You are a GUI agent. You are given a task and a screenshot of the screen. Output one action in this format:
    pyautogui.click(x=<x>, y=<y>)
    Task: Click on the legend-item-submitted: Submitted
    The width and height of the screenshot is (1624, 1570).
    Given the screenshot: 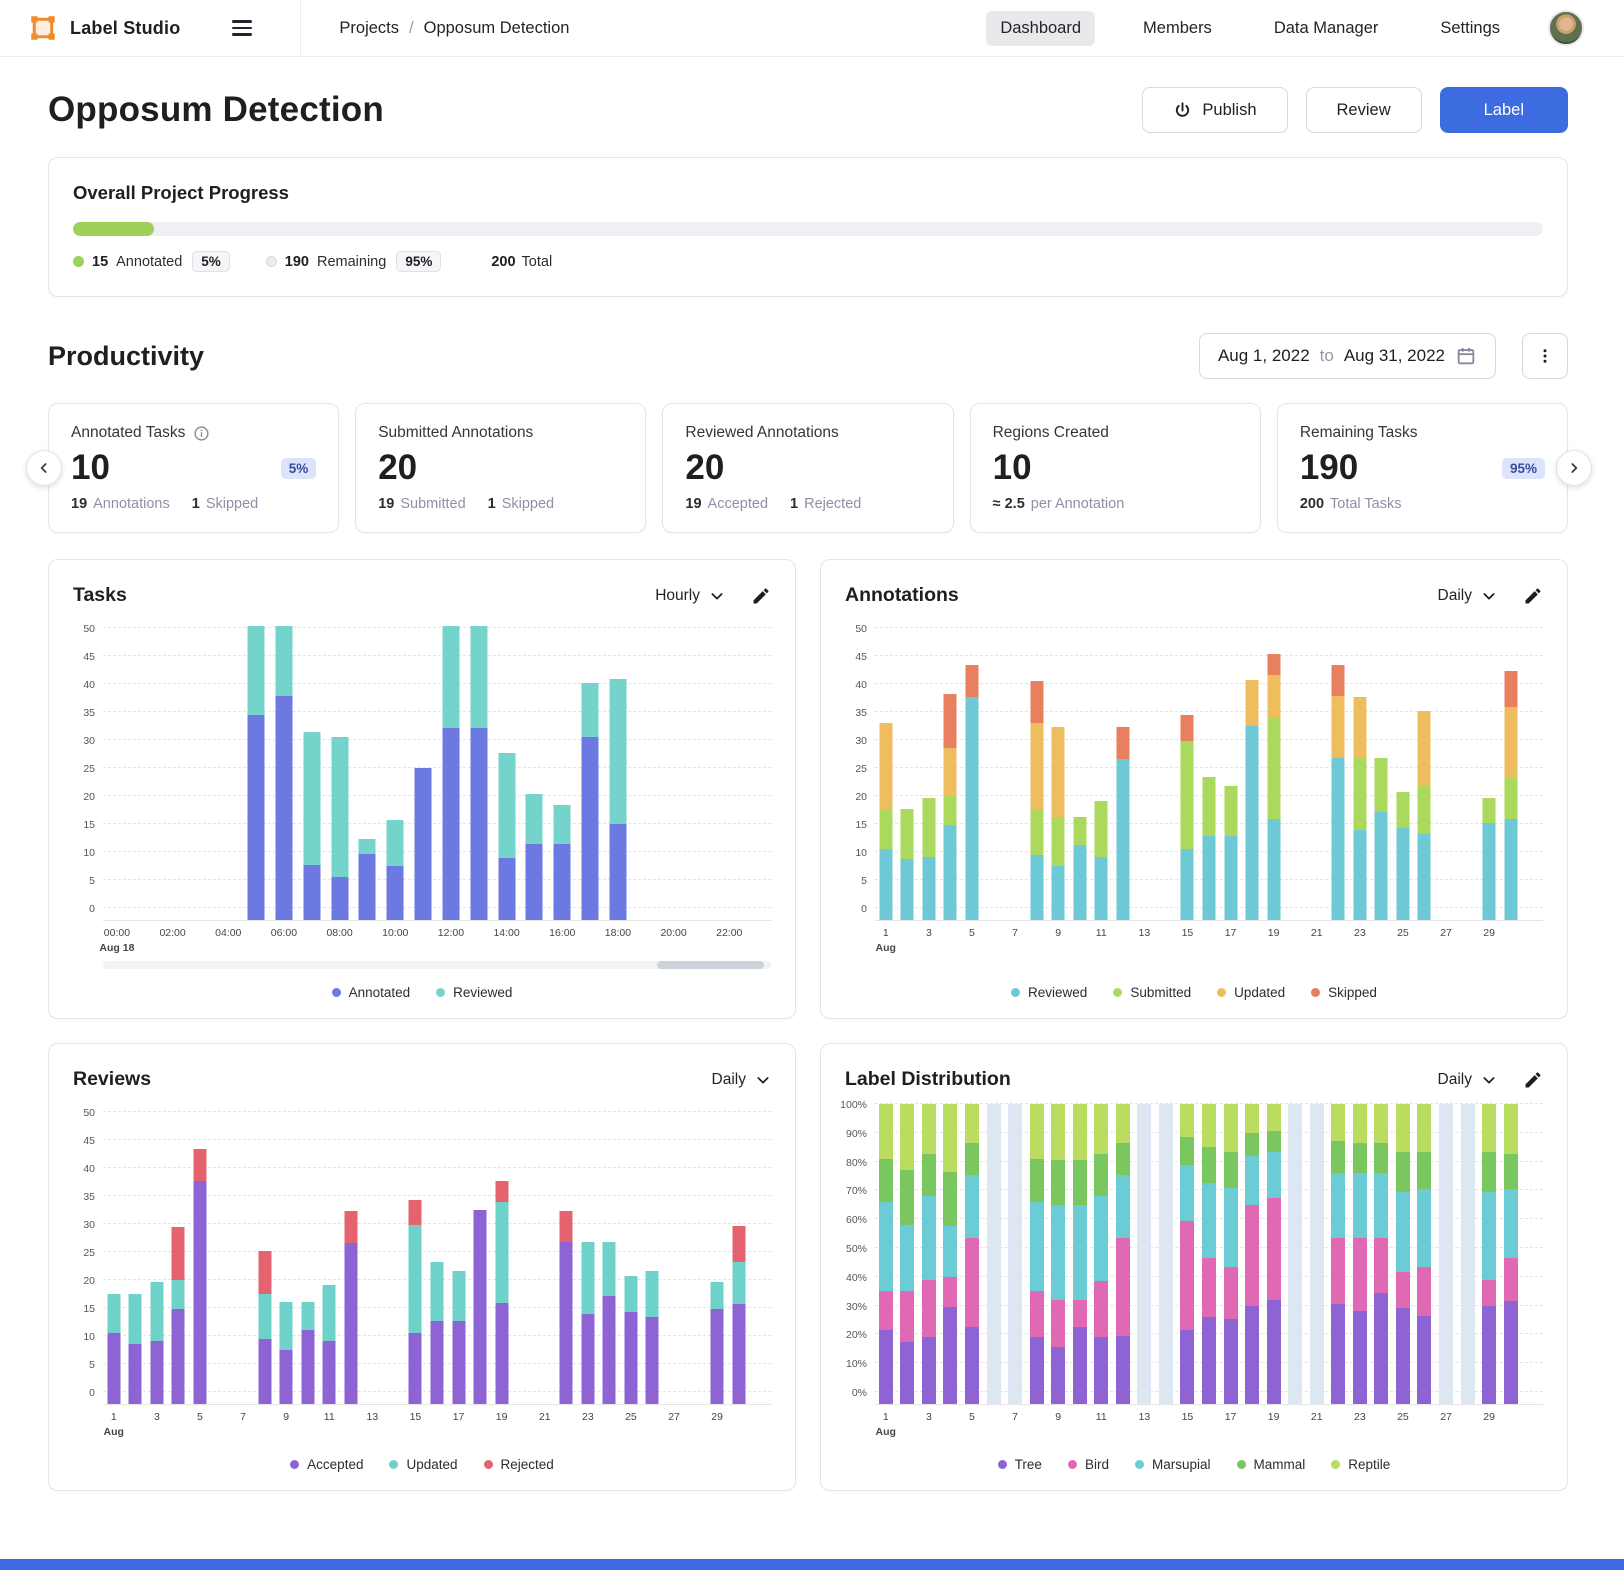 What is the action you would take?
    pyautogui.click(x=1152, y=992)
    